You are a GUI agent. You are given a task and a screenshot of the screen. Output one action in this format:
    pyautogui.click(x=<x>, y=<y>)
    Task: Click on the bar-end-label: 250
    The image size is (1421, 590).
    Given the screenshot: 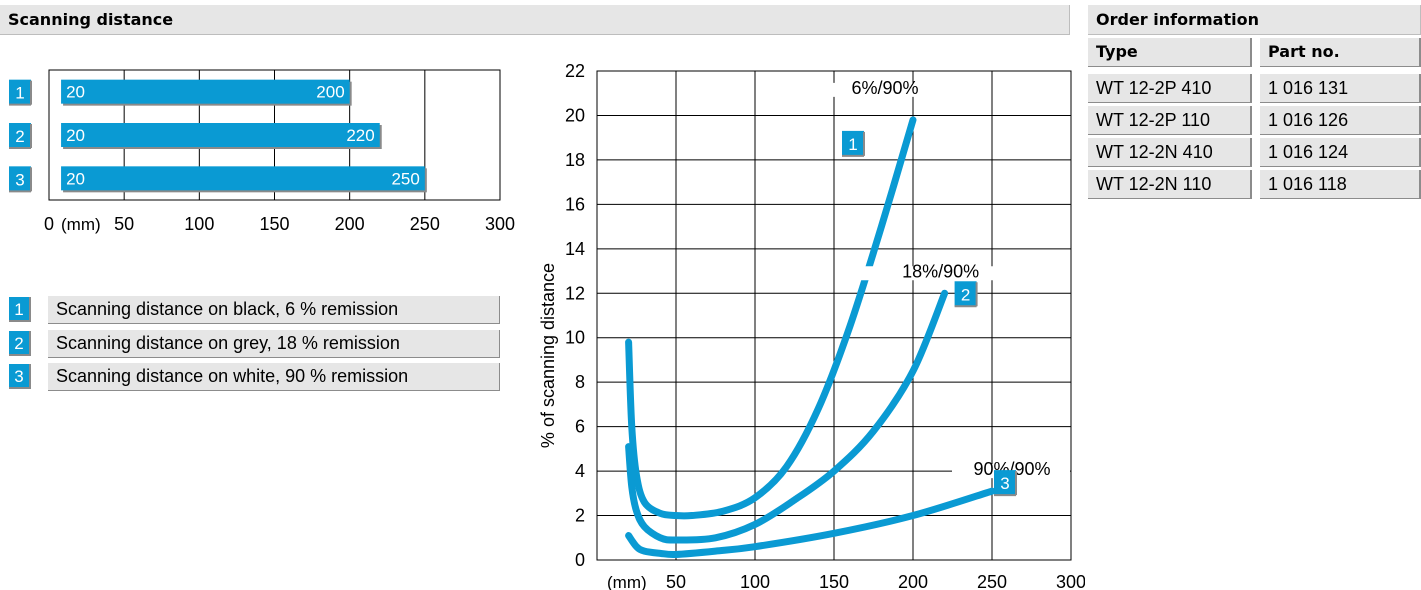 What is the action you would take?
    pyautogui.click(x=405, y=178)
    